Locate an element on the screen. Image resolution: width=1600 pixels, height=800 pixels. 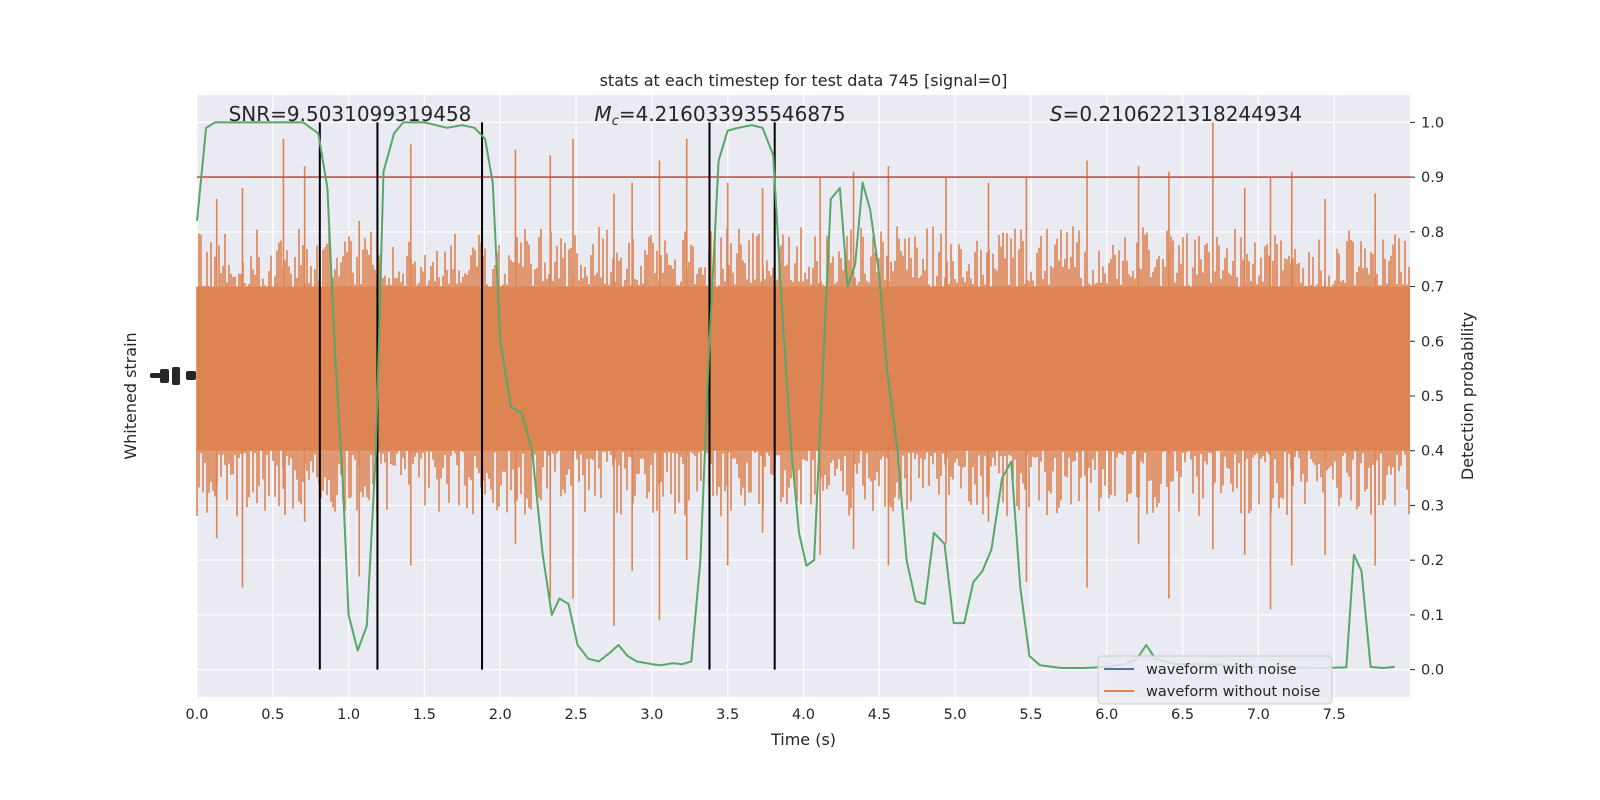
y-axis-right-label: Detection probability is located at coordinates (1467, 396).